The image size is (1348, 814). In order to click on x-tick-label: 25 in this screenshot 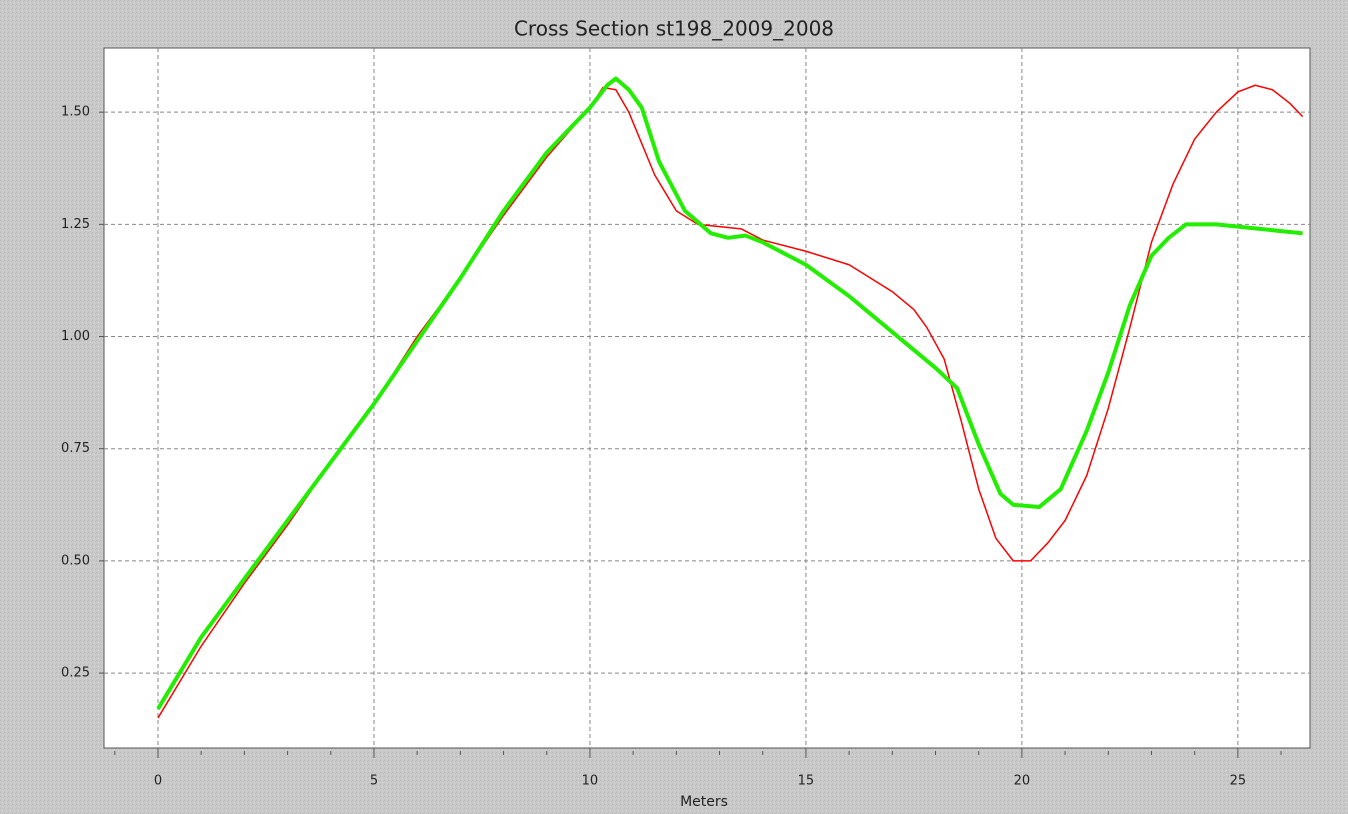, I will do `click(1238, 781)`.